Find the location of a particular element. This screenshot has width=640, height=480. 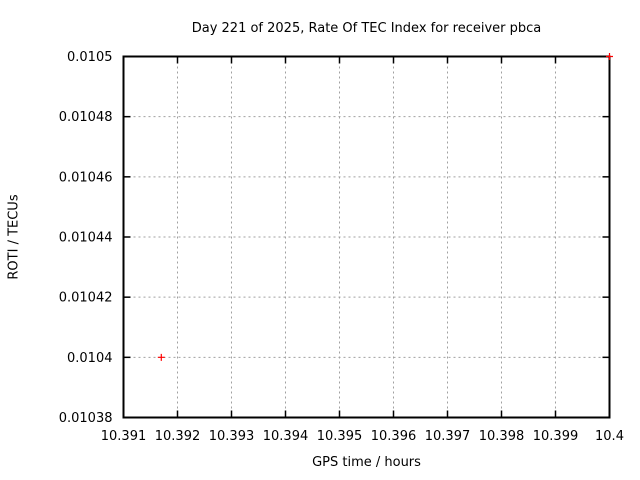

x-tick-label: 10.398 is located at coordinates (502, 436).